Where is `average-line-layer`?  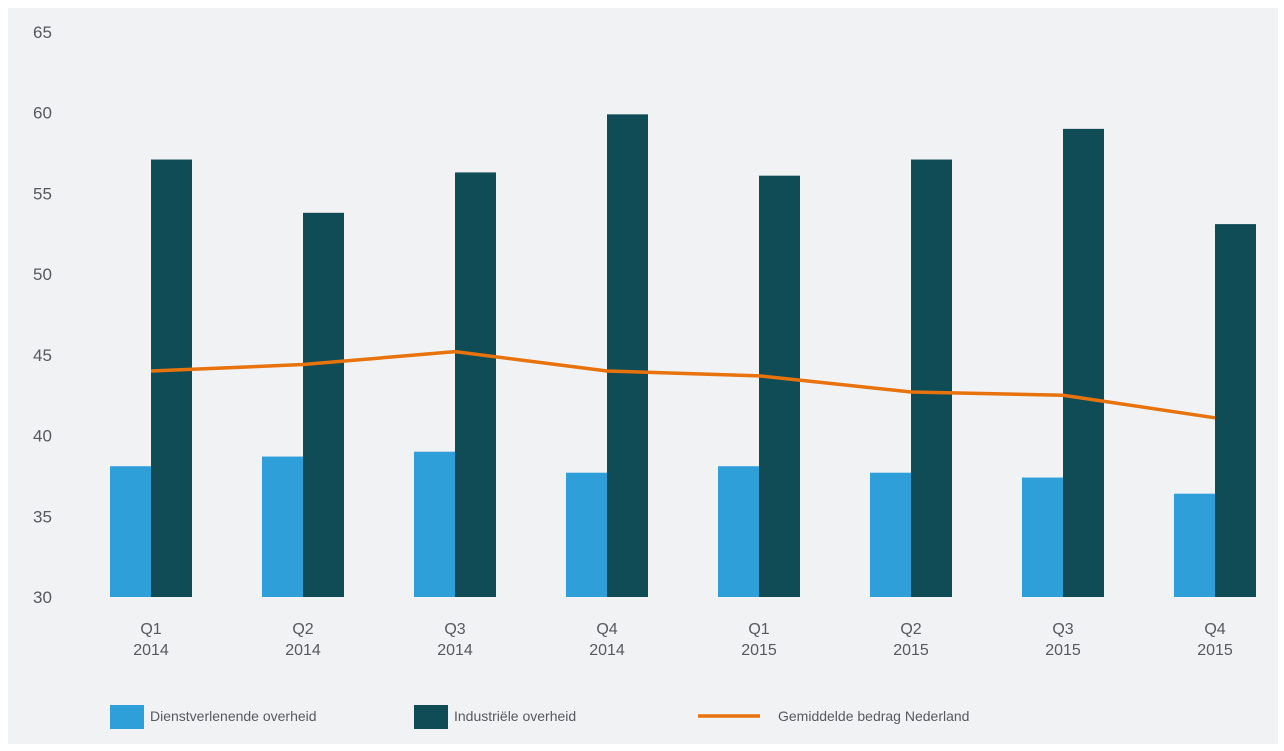
average-line-layer is located at coordinates (683, 384).